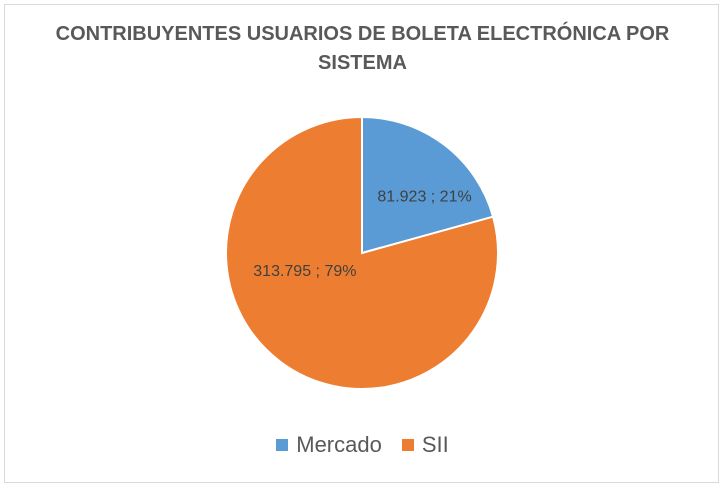  I want to click on legend: Mercado SII, so click(362, 445).